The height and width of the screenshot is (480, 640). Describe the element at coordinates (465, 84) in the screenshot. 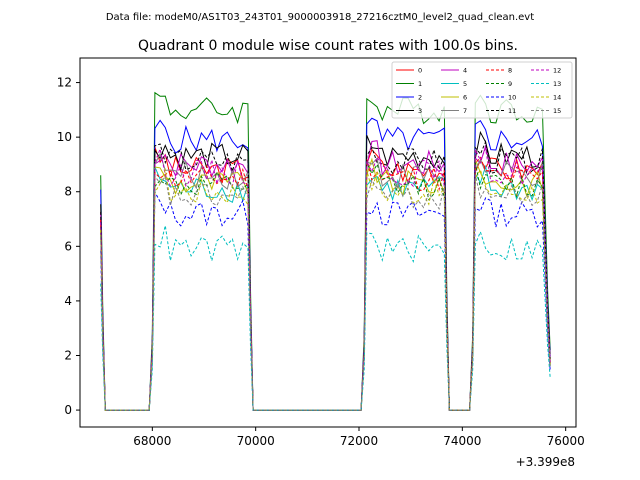

I see `legend-label-5: 5` at that location.